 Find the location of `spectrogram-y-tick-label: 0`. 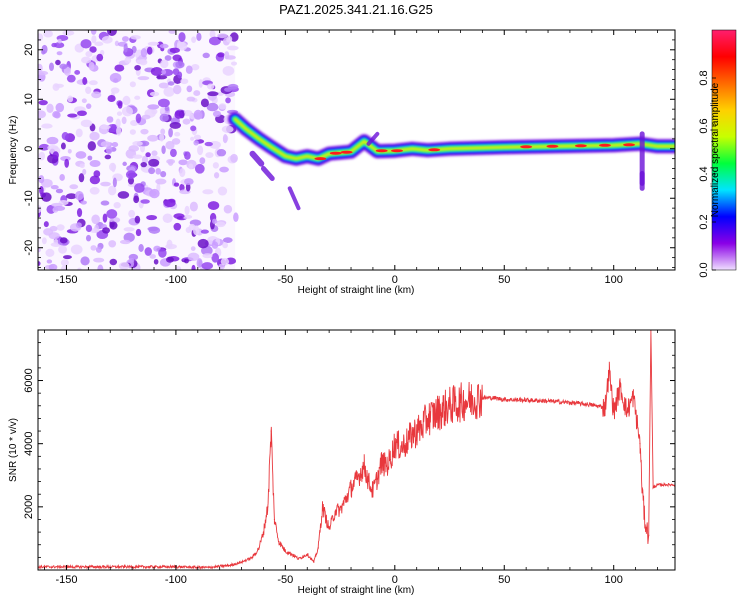

spectrogram-y-tick-label: 0 is located at coordinates (29, 149).